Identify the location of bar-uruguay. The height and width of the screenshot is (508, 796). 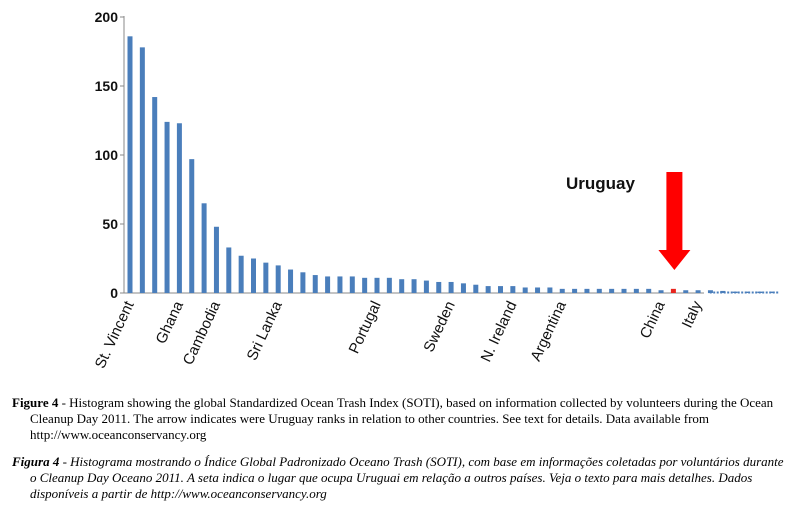
(673, 290).